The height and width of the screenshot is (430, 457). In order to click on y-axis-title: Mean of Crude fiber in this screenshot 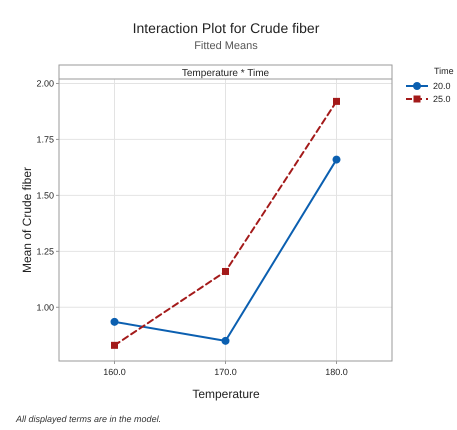, I will do `click(27, 220)`.